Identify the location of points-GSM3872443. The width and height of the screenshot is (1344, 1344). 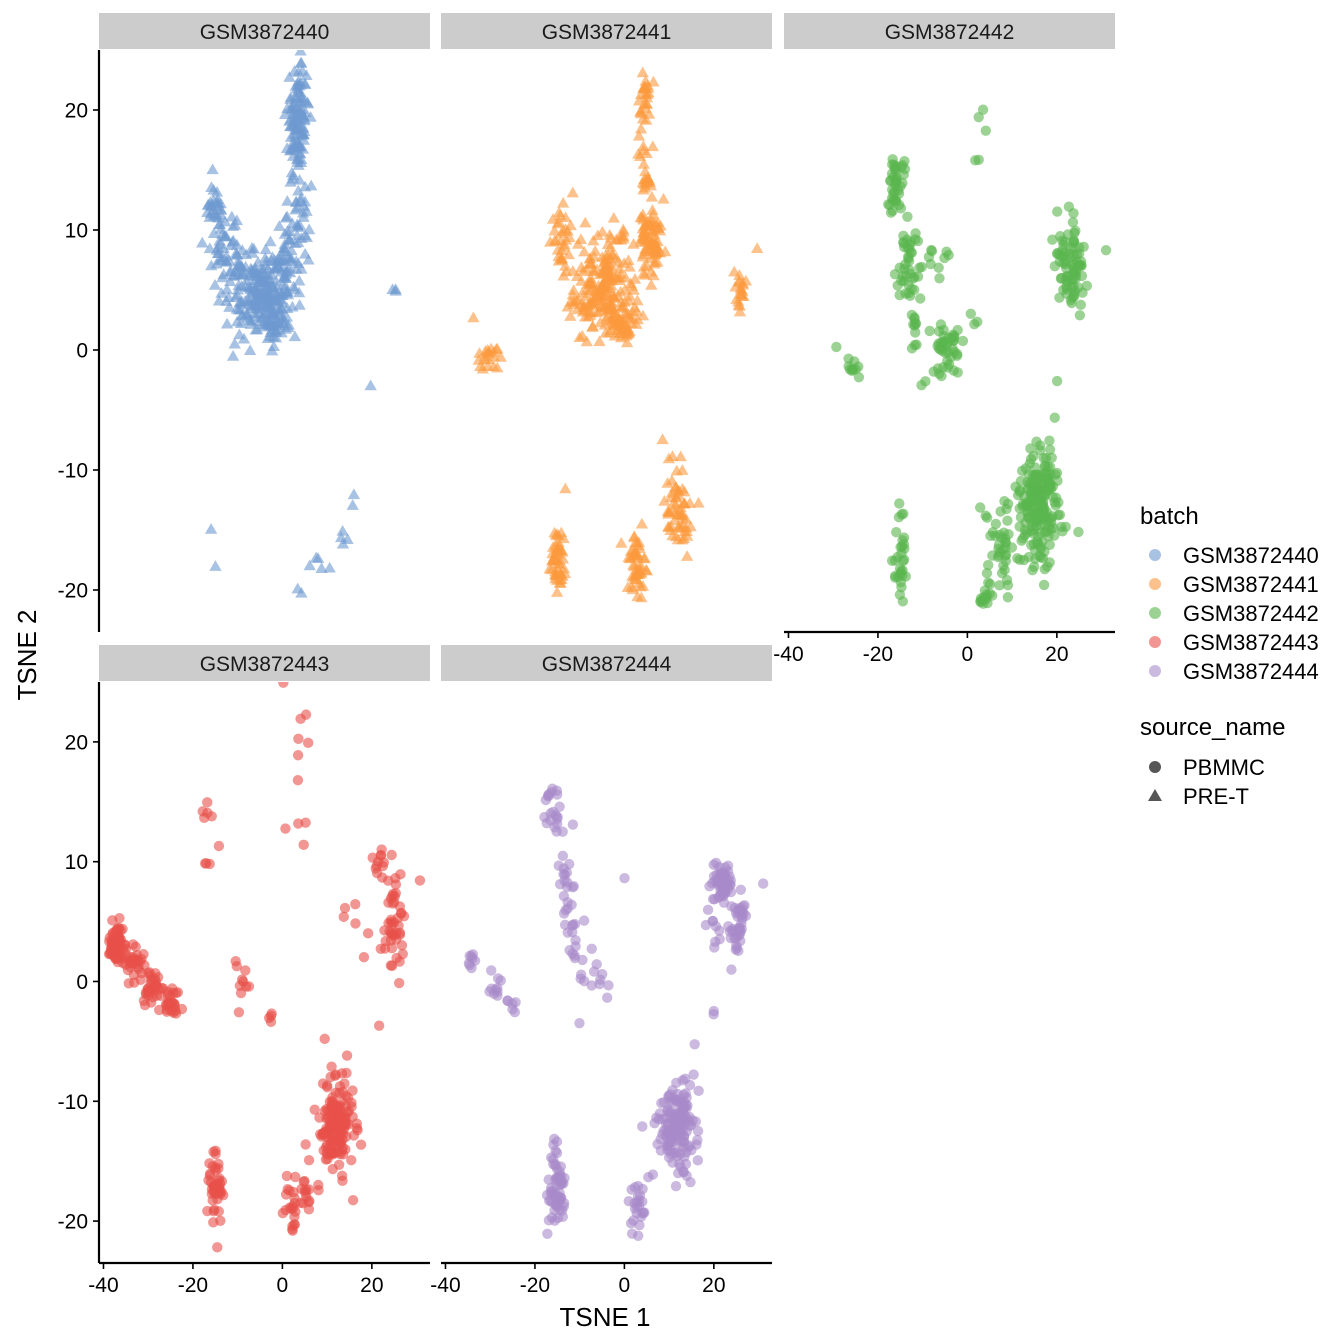
(264, 967).